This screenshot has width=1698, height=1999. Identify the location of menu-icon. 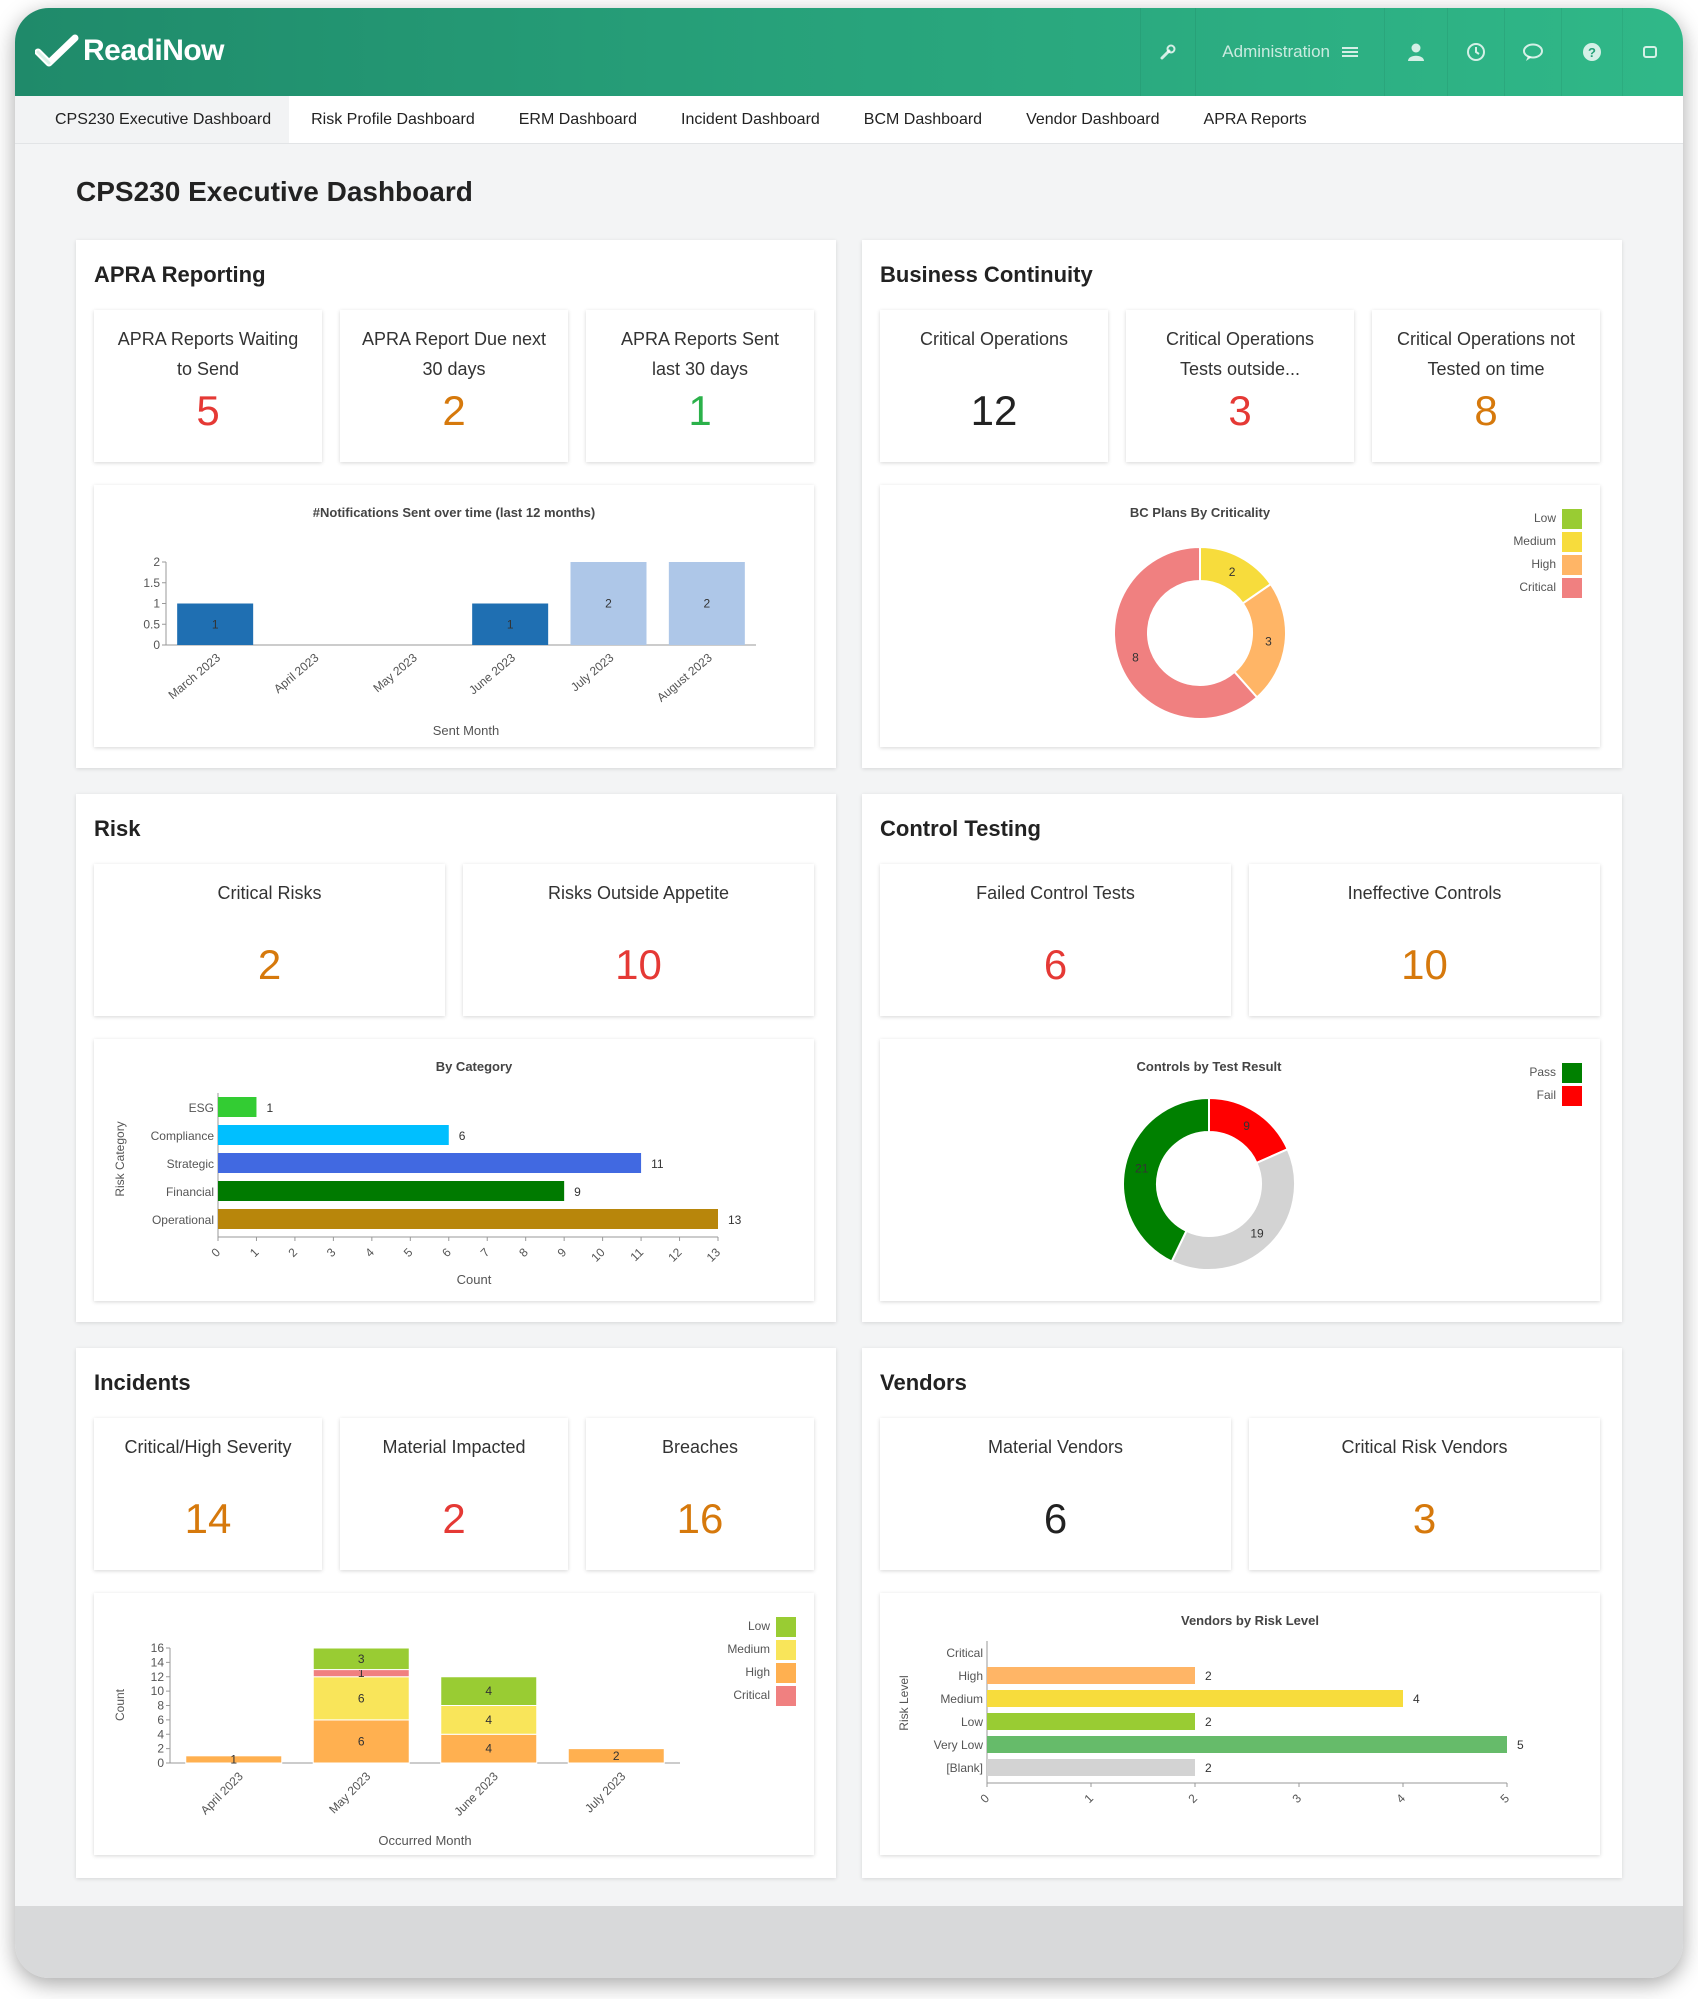
(1350, 52).